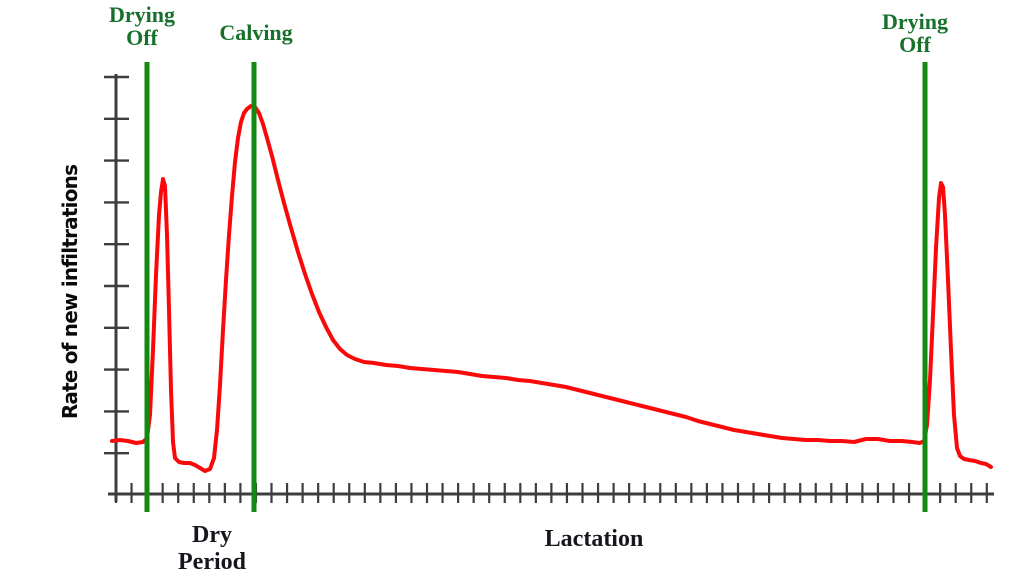 The image size is (1024, 576). Describe the element at coordinates (70, 292) in the screenshot. I see `y-axis-label: Rate of new infiltrations` at that location.